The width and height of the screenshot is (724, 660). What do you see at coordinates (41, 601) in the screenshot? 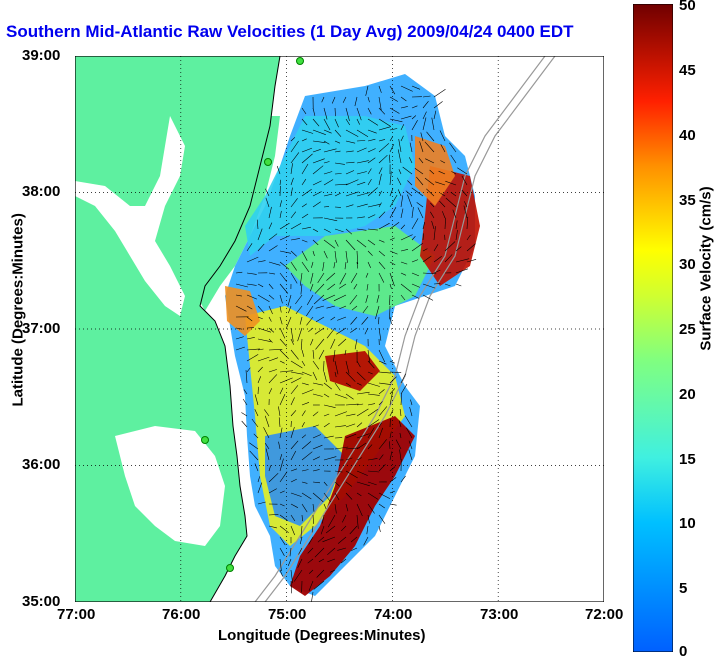
I see `y-tick: 35:00` at bounding box center [41, 601].